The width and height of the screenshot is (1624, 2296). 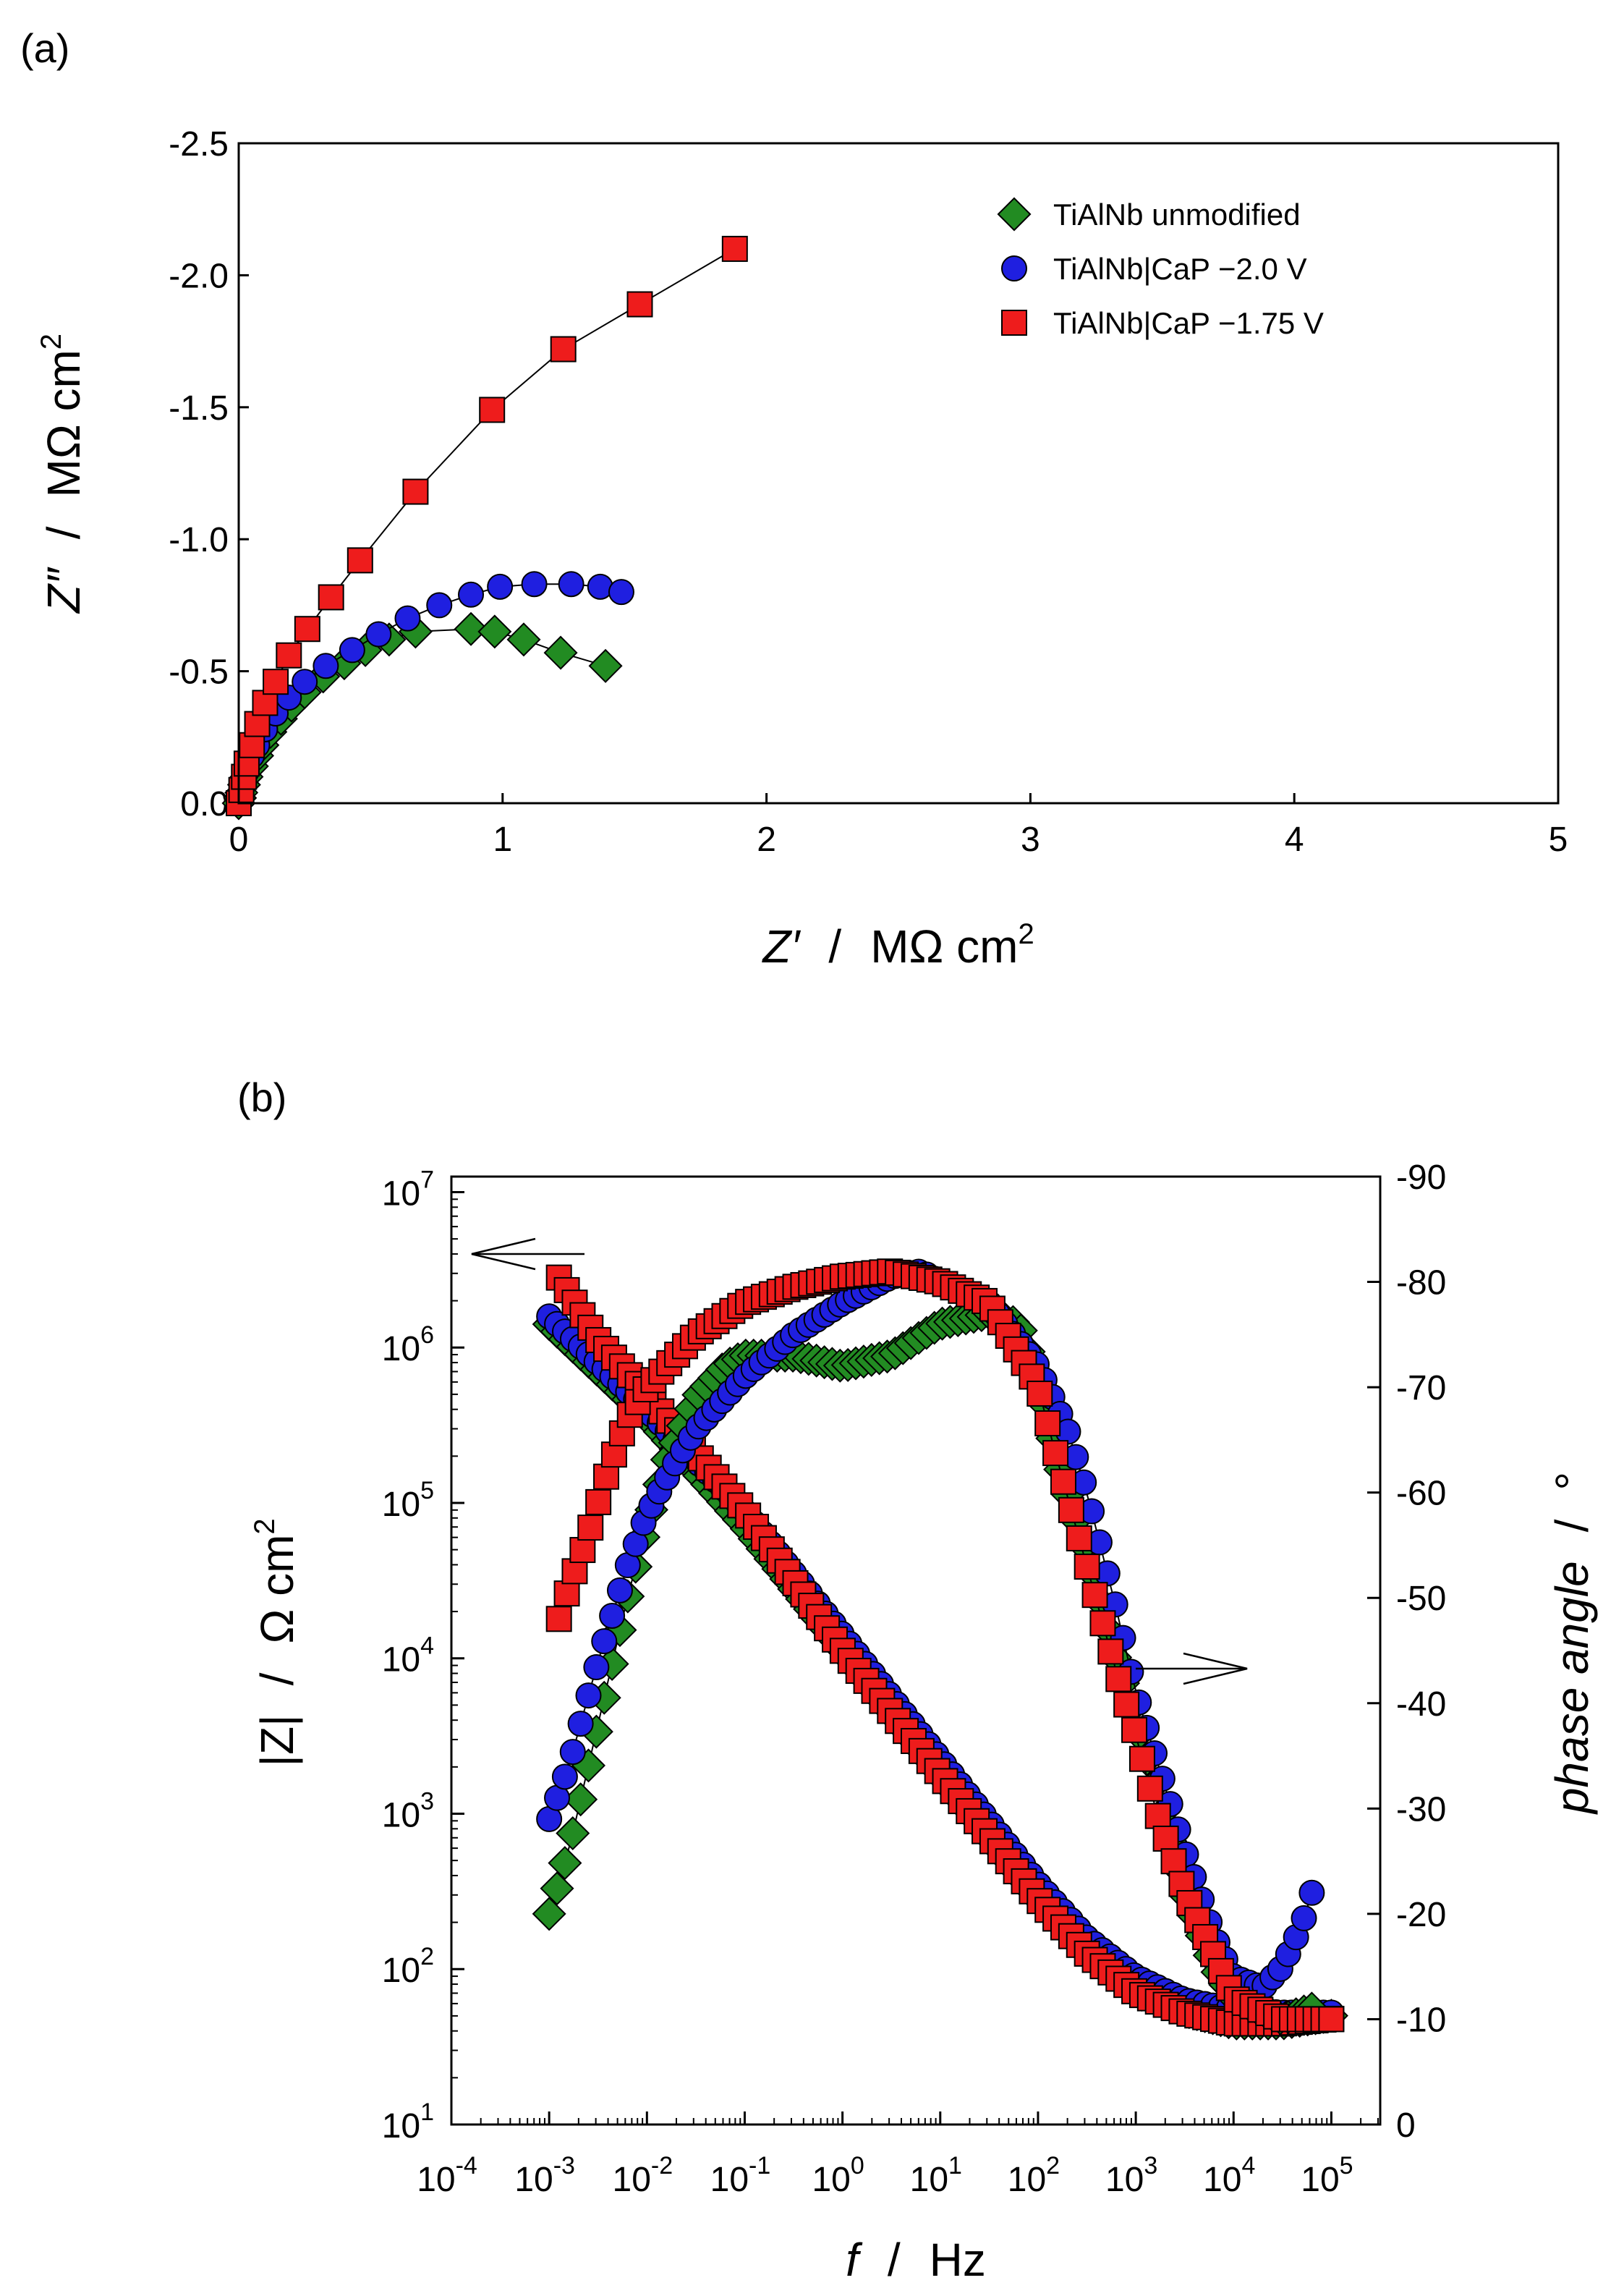 What do you see at coordinates (277, 1590) in the screenshot?
I see `panel-b-left-y-title-unit: Ω cm` at bounding box center [277, 1590].